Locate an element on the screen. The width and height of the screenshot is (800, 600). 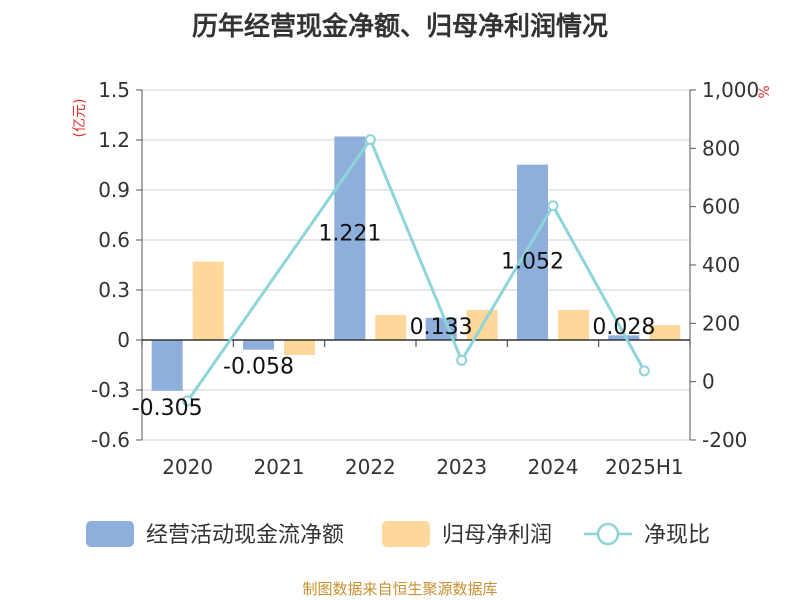
right-axis-tick-label: 800 is located at coordinates (721, 148).